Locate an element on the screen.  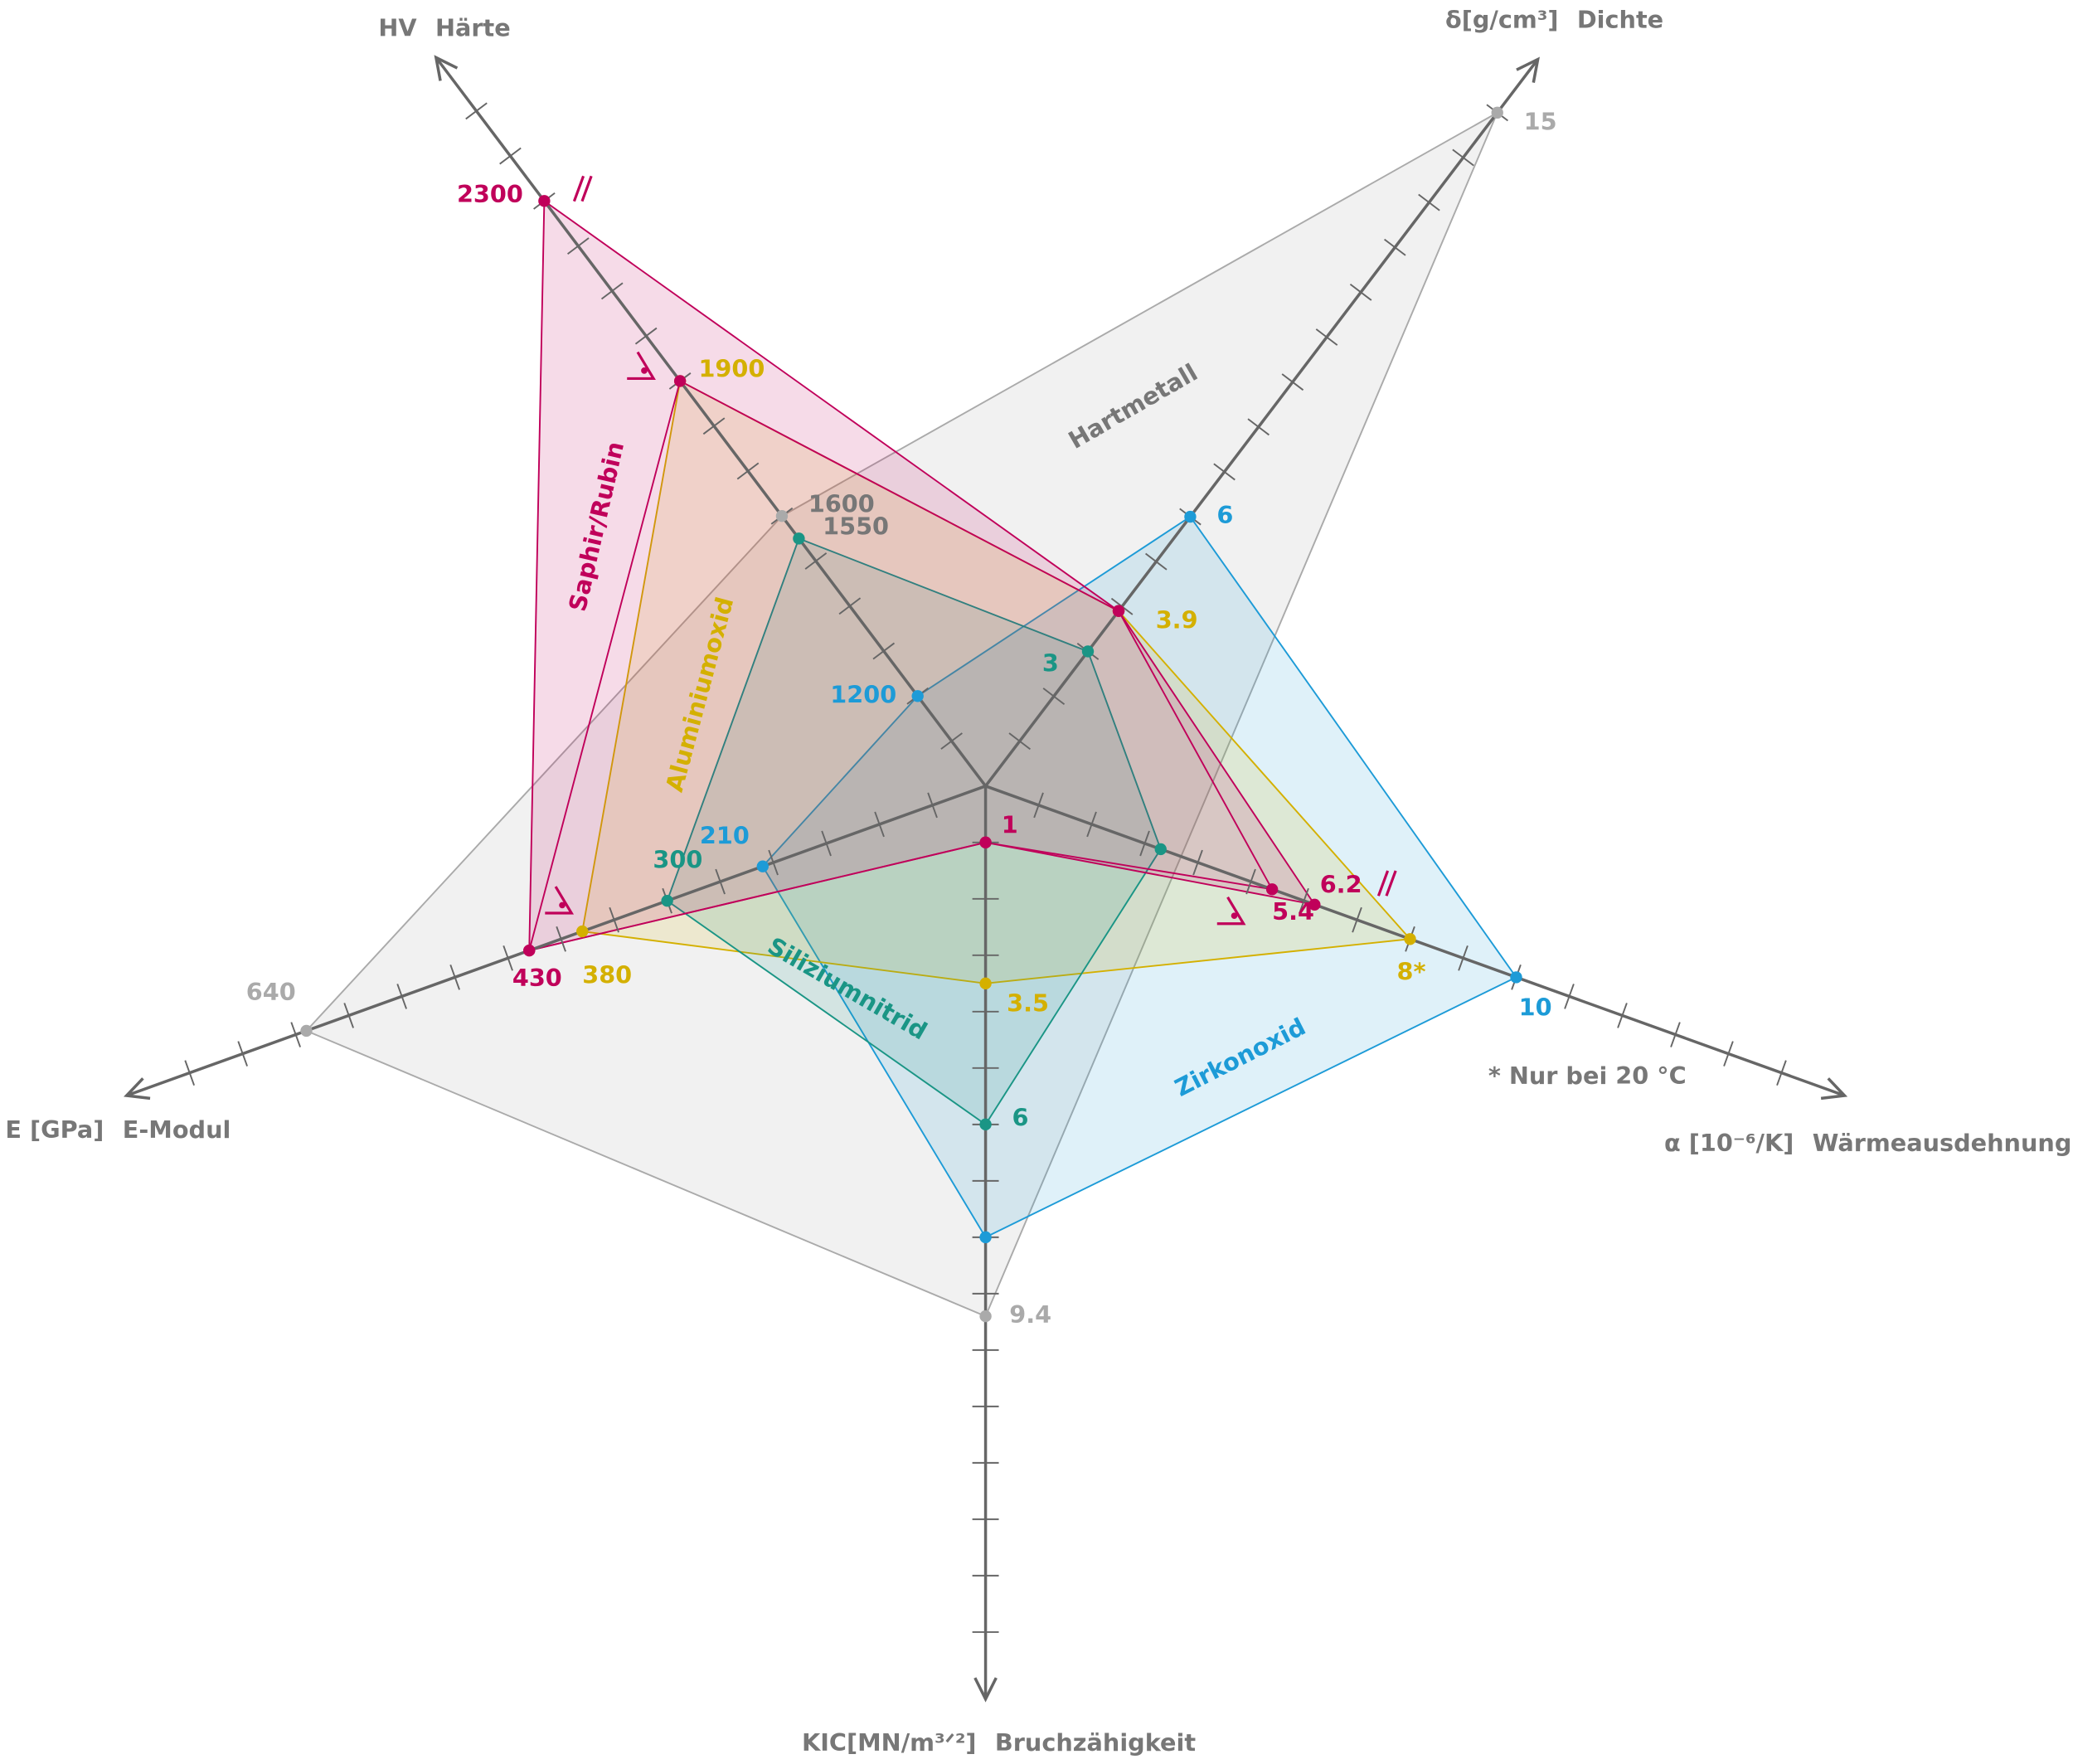
value-label: 1 is located at coordinates (1010, 825).